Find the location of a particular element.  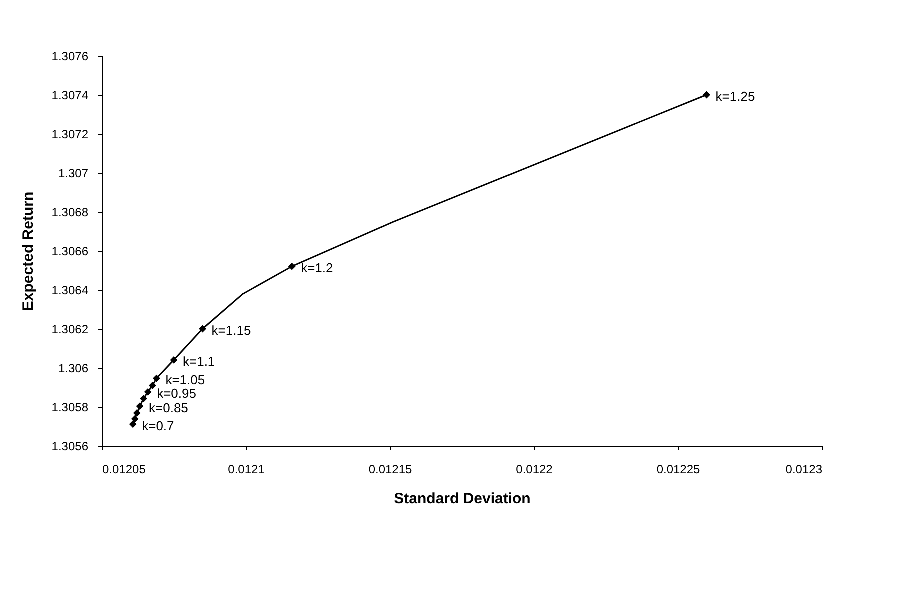

y-tick-label: 1.3076 is located at coordinates (70, 57).